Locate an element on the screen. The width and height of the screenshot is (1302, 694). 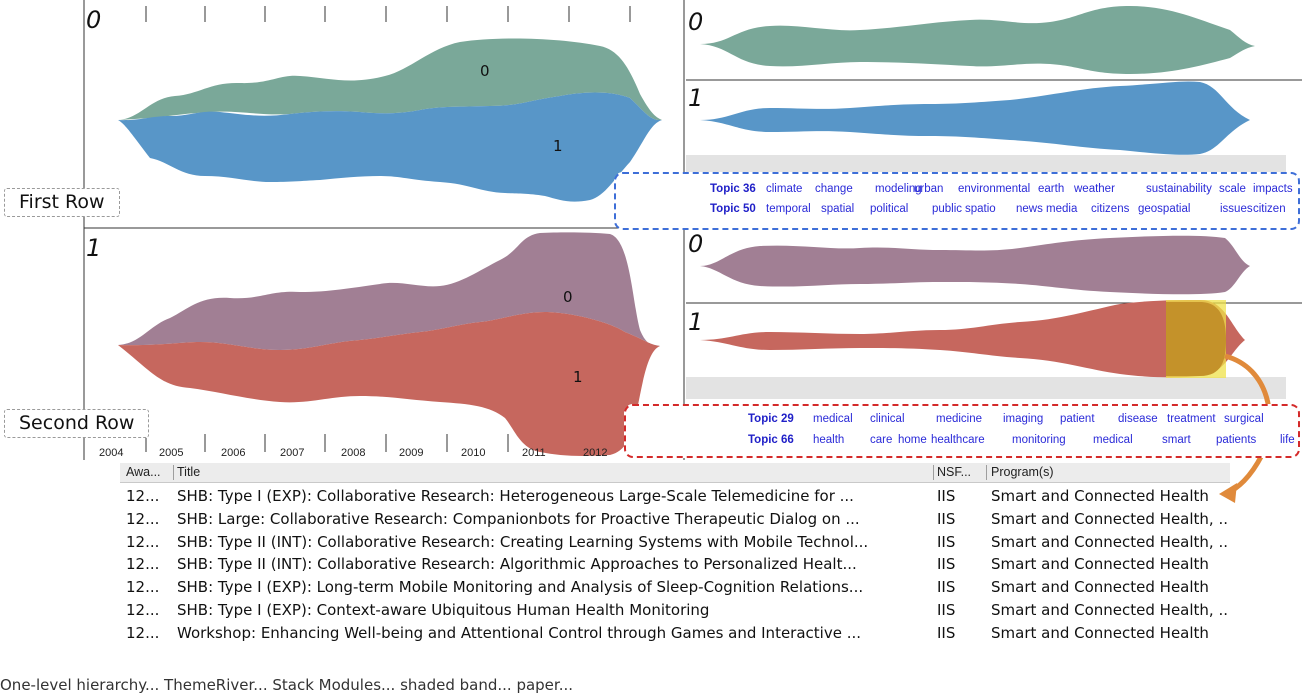
second-legend-topic-b: Topic 66 is located at coordinates (771, 440).